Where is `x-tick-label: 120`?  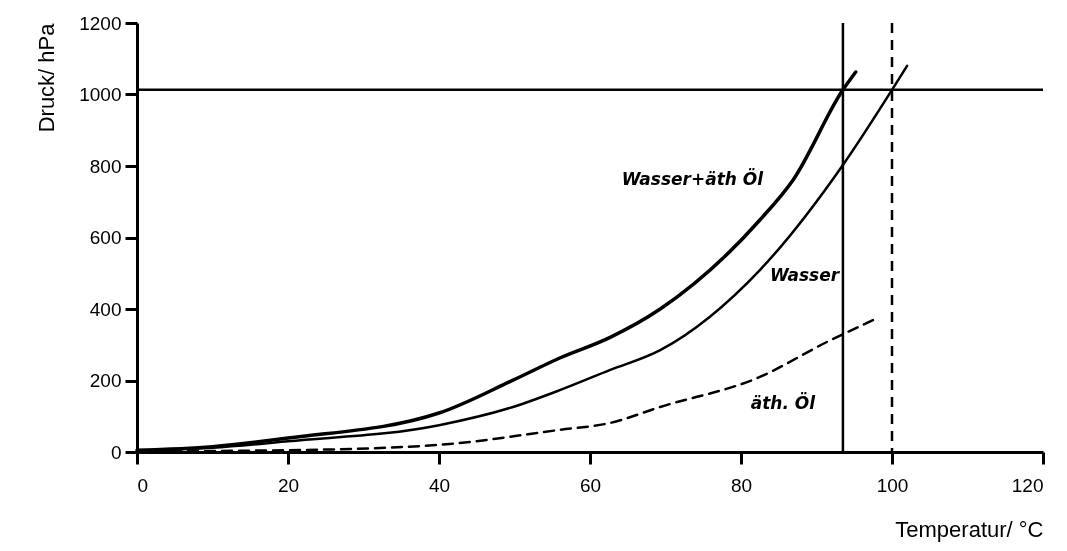 x-tick-label: 120 is located at coordinates (1027, 485).